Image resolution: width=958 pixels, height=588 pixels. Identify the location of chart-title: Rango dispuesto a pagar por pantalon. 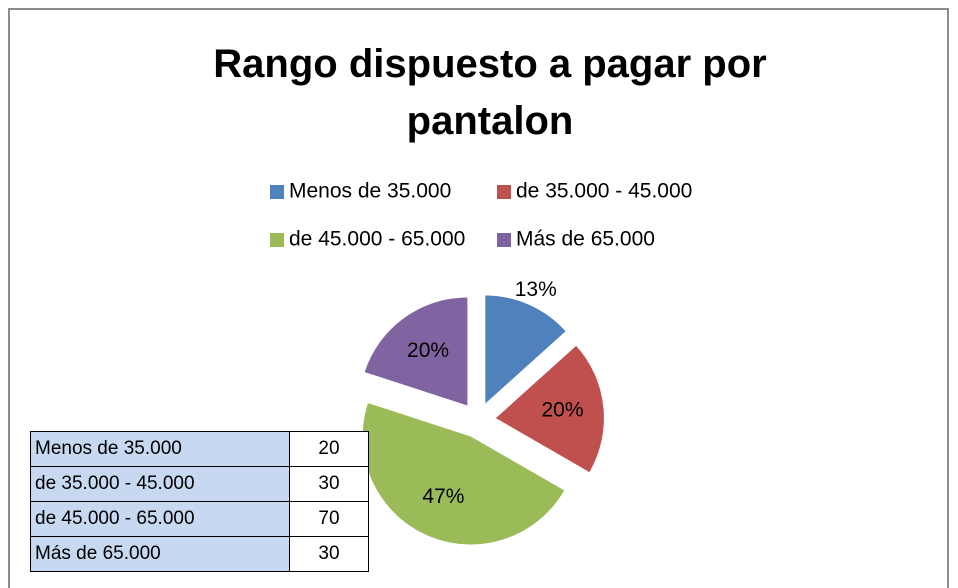
(490, 92).